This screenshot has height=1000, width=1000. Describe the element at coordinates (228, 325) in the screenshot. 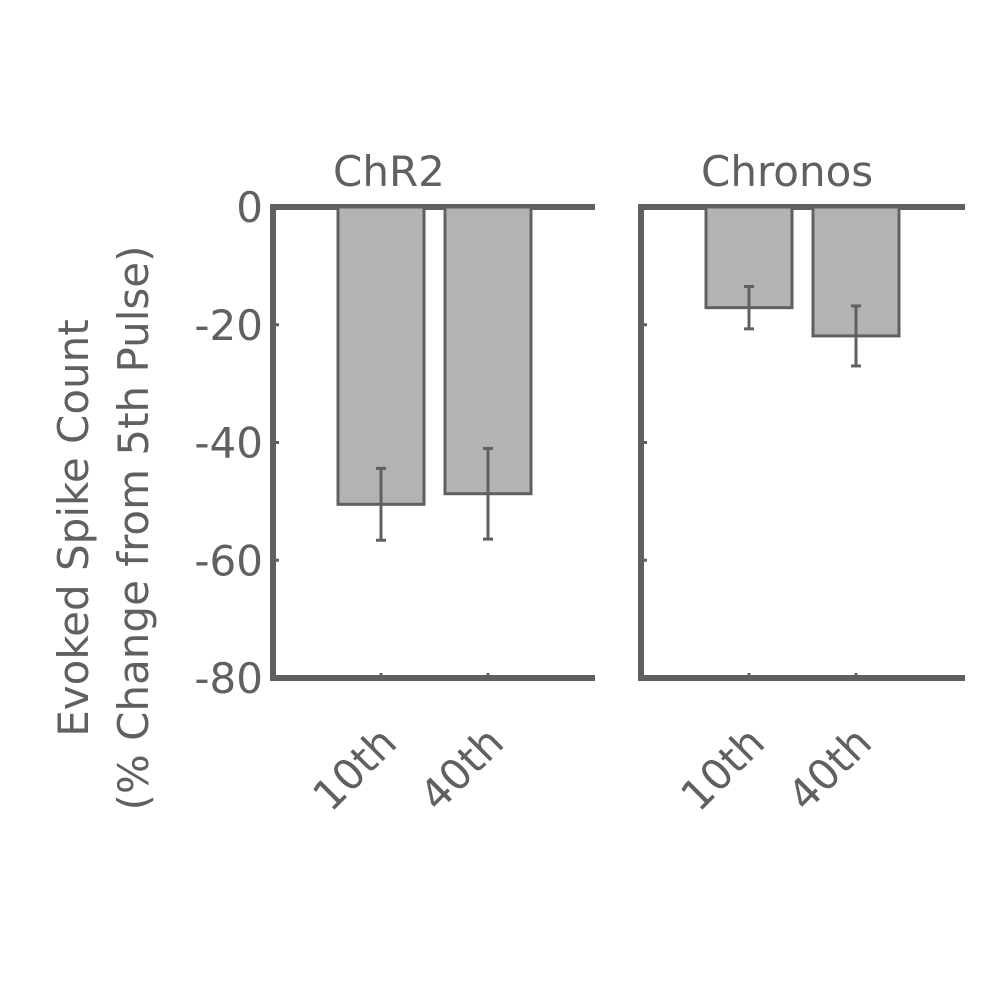

I see `y-tick-label: -20` at that location.